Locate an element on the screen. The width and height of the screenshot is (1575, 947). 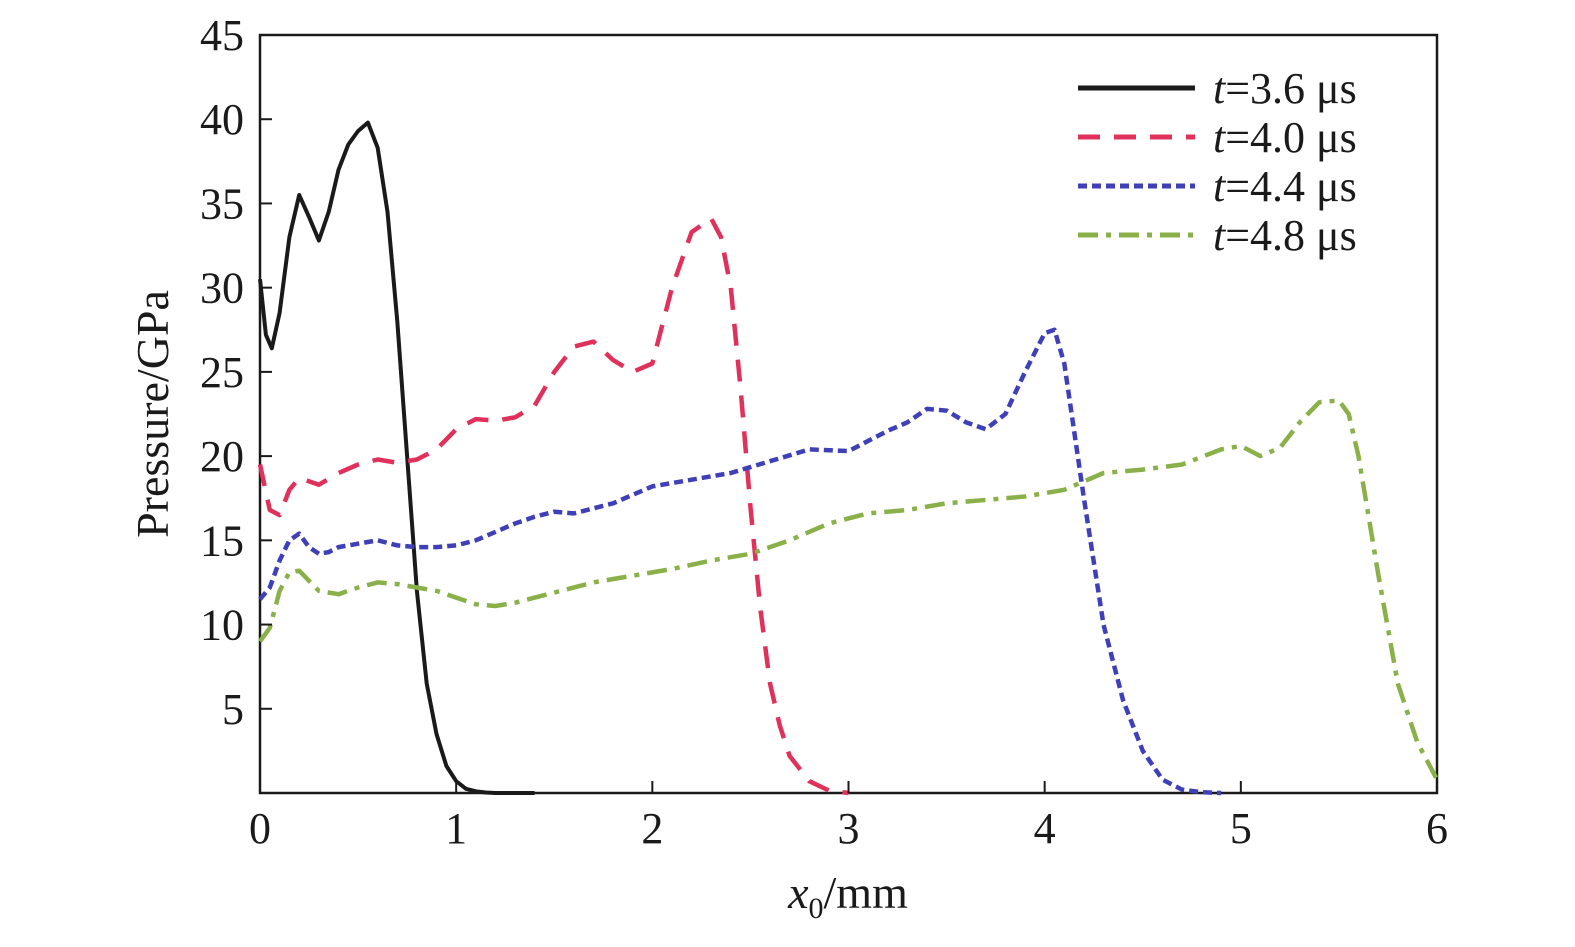
x-axis-label-sub: 0 is located at coordinates (816, 908).